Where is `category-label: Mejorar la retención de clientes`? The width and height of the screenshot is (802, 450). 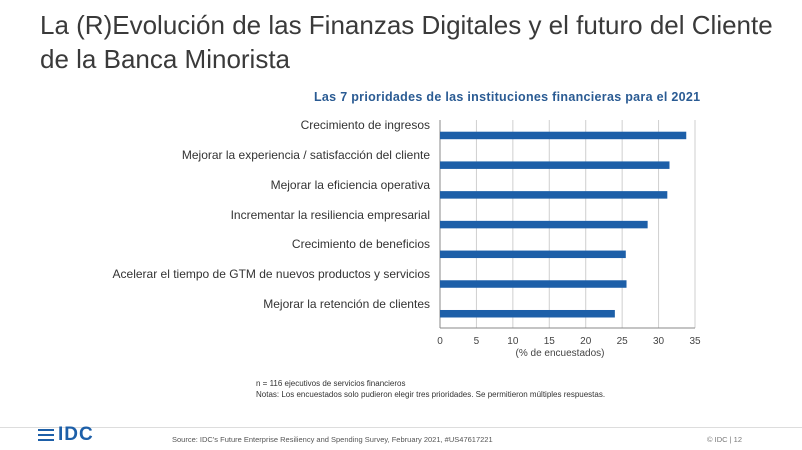
category-label: Mejorar la retención de clientes is located at coordinates (346, 303).